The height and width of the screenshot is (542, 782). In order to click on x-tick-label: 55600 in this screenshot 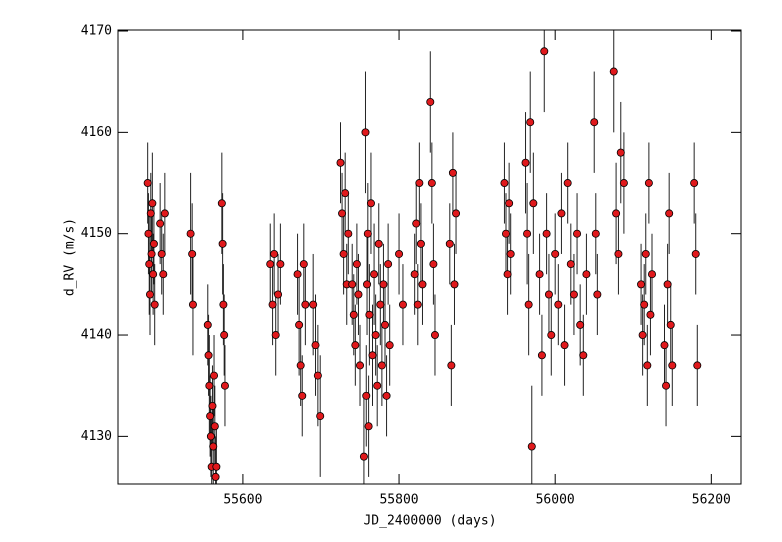, I will do `click(242, 500)`.